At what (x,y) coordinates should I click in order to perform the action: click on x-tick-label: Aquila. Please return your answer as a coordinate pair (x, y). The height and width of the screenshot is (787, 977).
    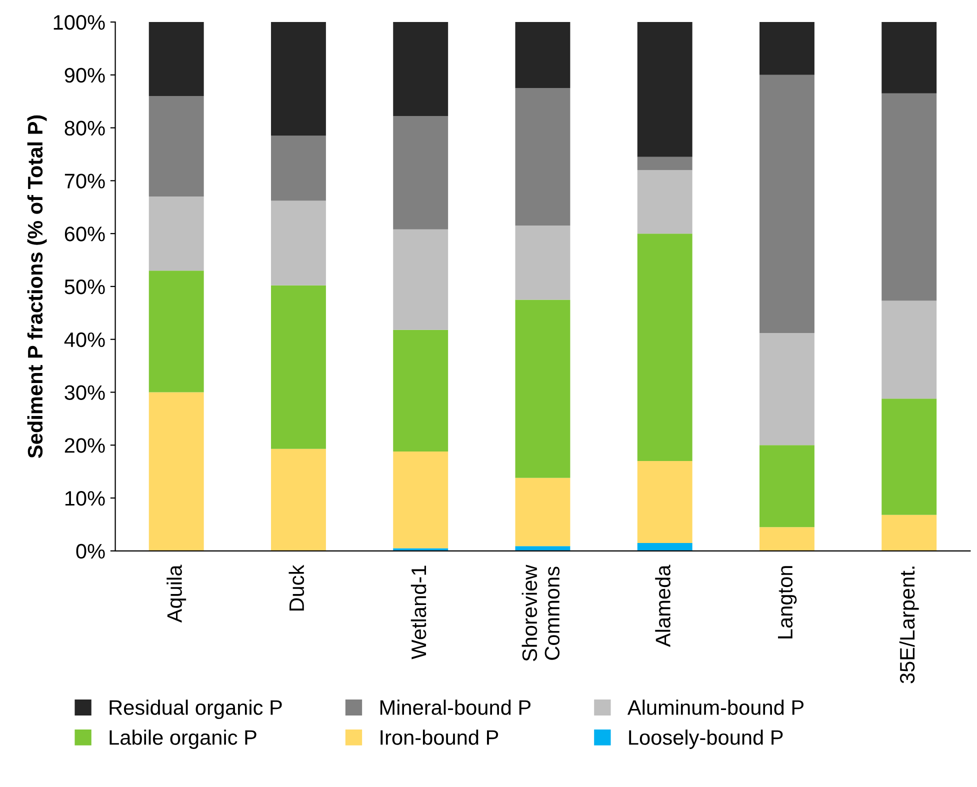
    Looking at the image, I should click on (176, 593).